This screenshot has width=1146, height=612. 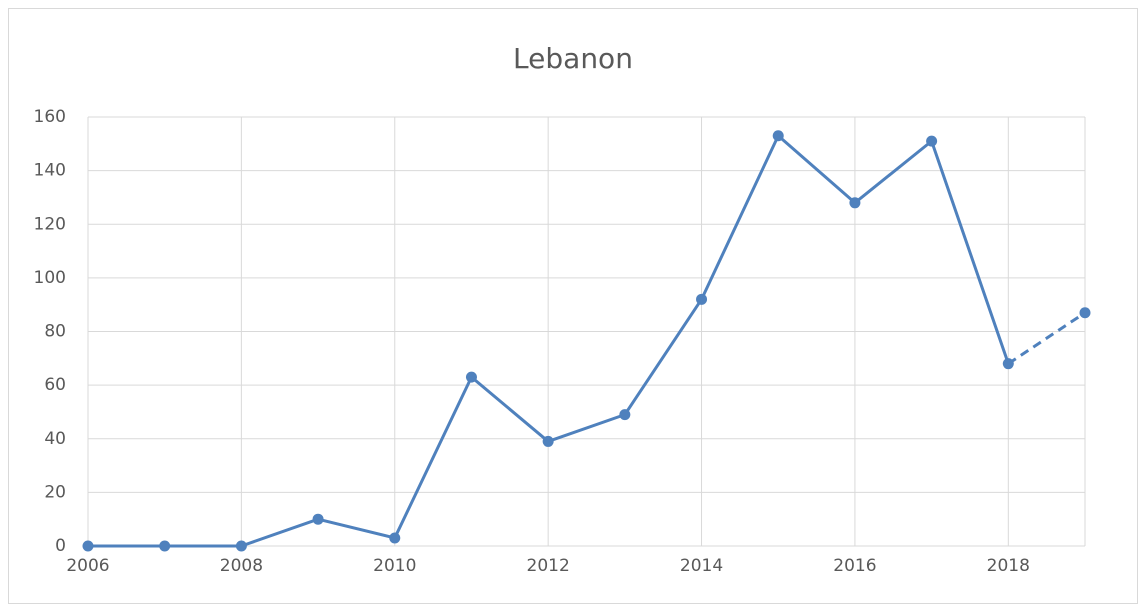 What do you see at coordinates (701, 566) in the screenshot?
I see `x-tick-label: 2014` at bounding box center [701, 566].